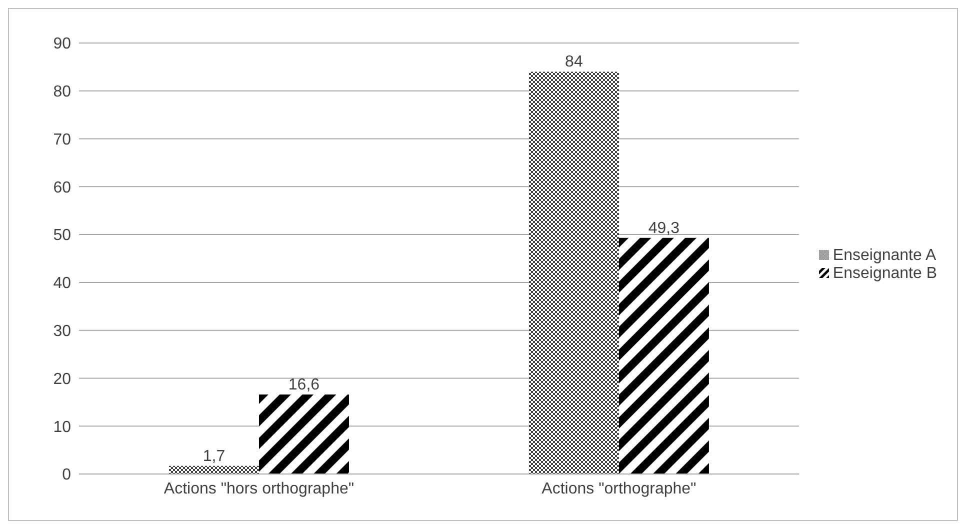 This screenshot has width=967, height=529. Describe the element at coordinates (259, 489) in the screenshot. I see `x-tick-label: Actions "hors orthographe"` at that location.